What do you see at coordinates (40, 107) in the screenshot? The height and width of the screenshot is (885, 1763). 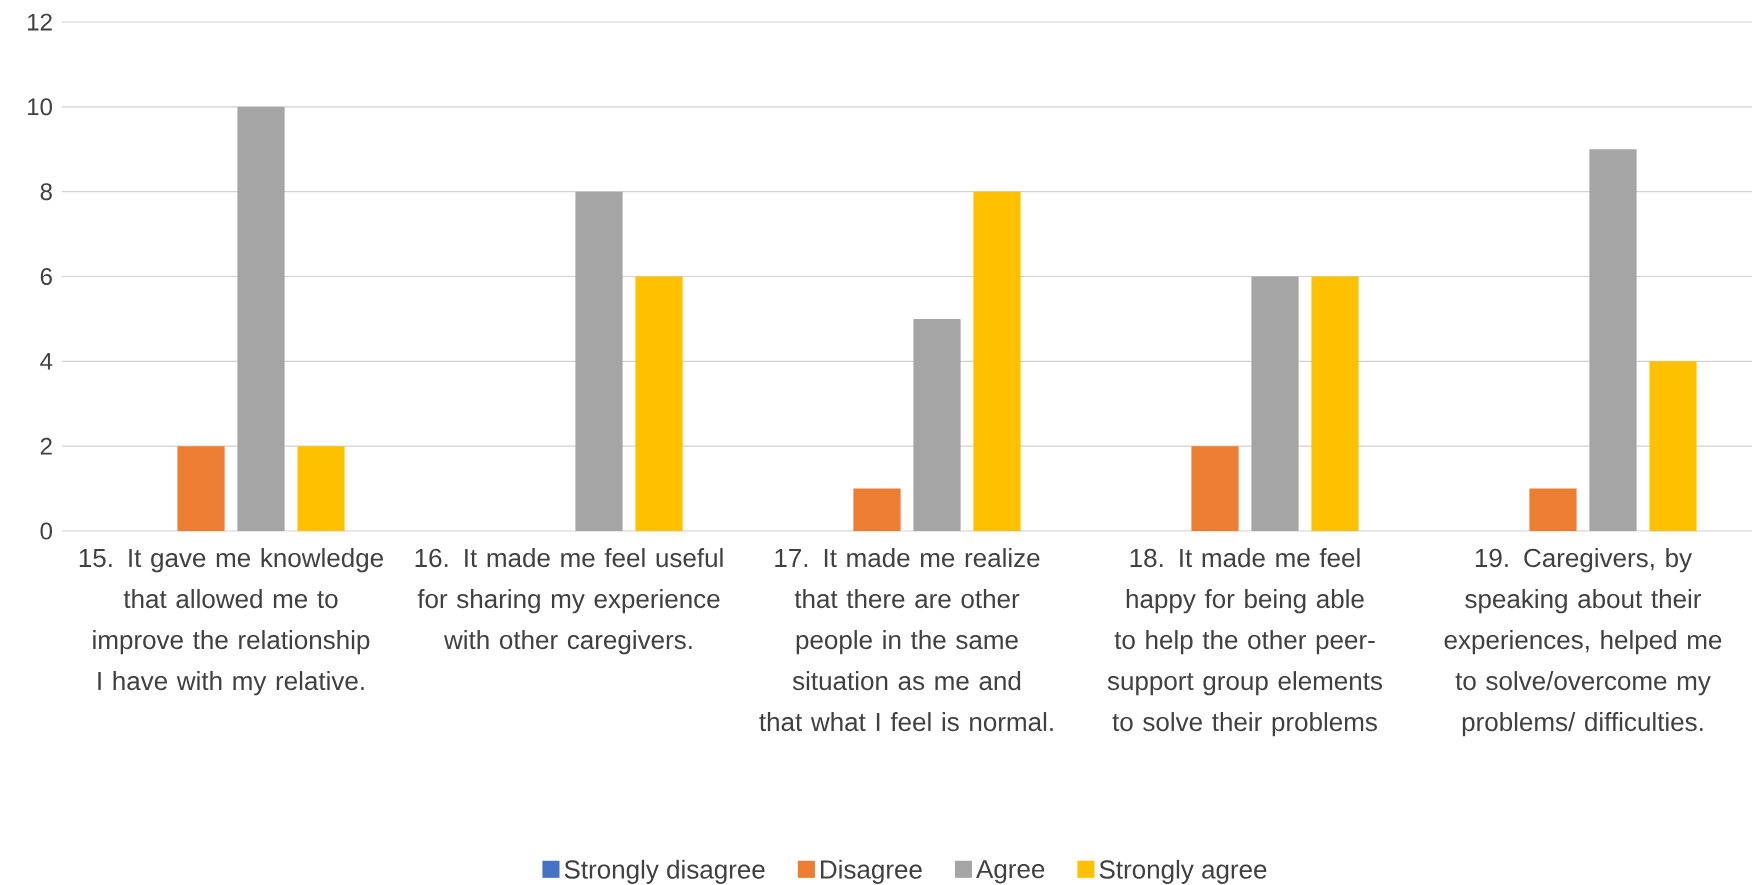 I see `y-tick-label: 10` at bounding box center [40, 107].